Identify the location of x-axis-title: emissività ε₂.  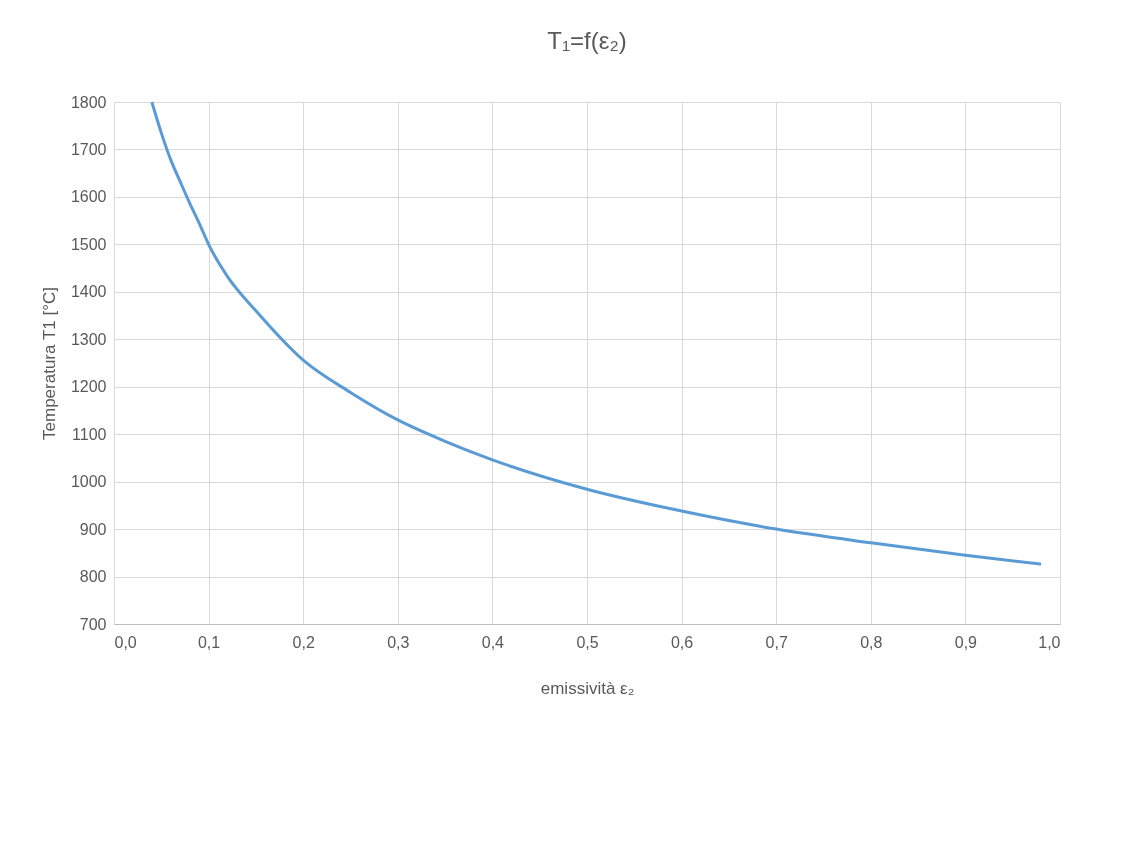
(587, 688).